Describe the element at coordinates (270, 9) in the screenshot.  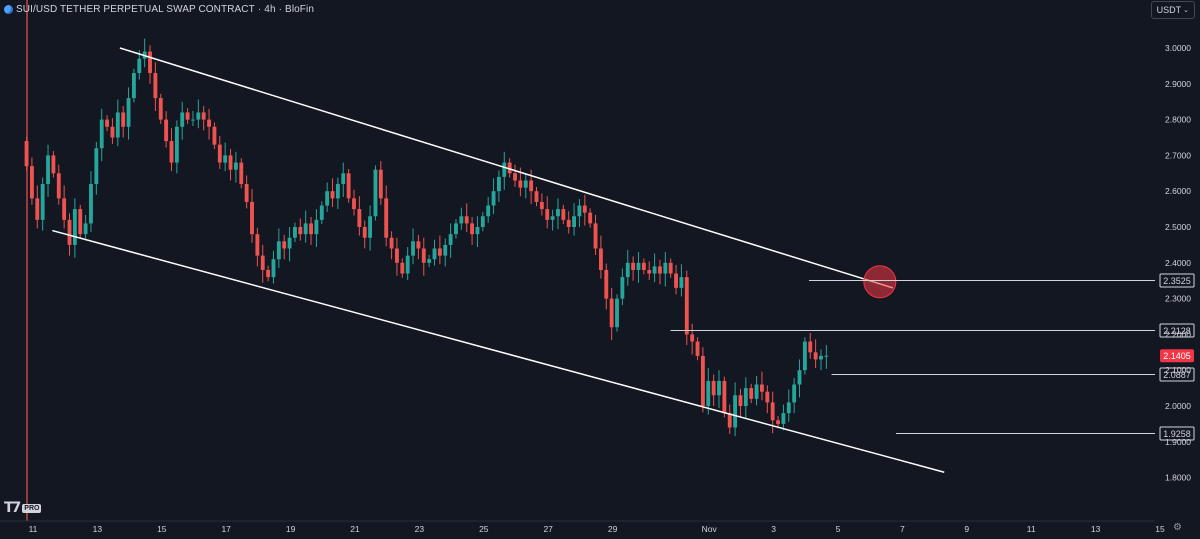
I see `interval-label: 4h` at that location.